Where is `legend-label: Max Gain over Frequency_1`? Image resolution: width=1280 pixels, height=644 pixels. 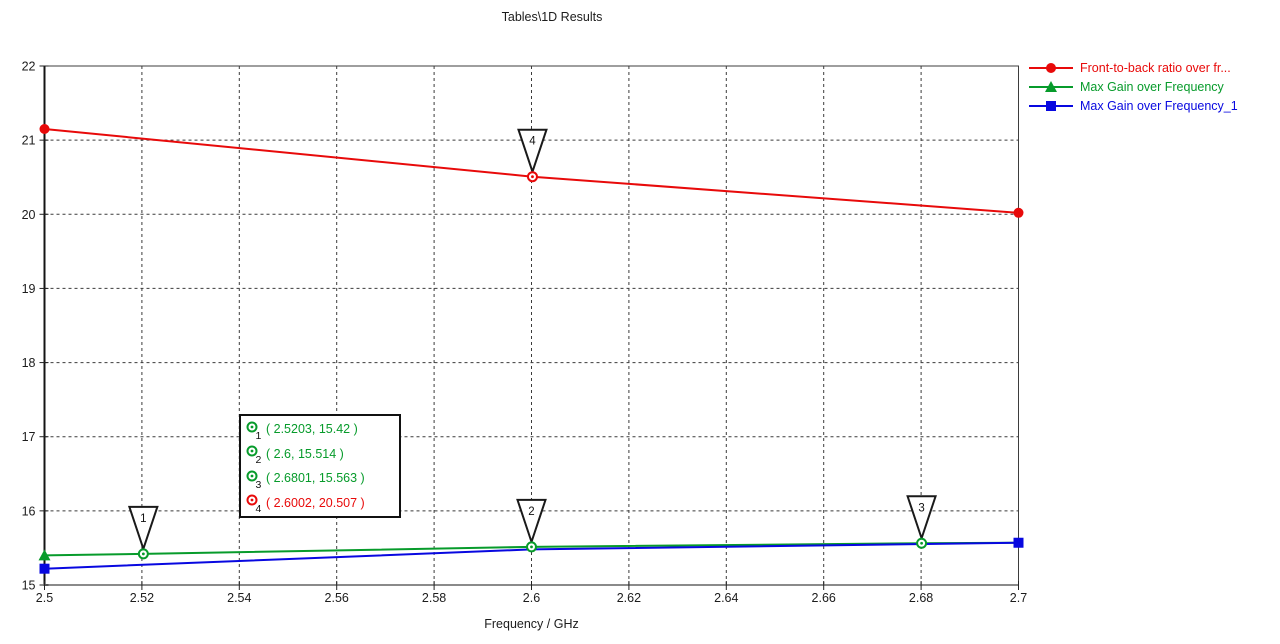 legend-label: Max Gain over Frequency_1 is located at coordinates (1159, 105).